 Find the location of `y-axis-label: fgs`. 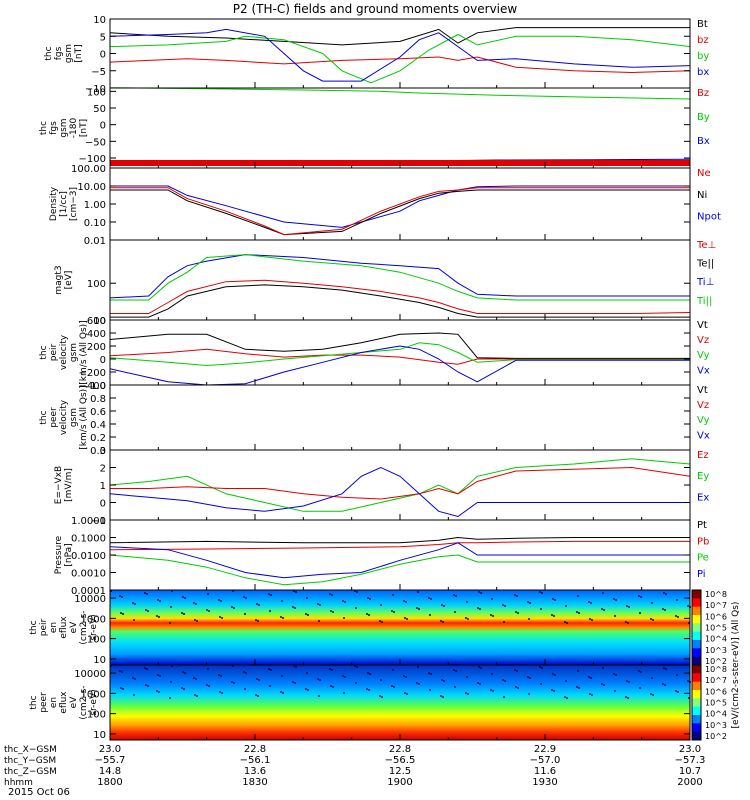

y-axis-label: fgs is located at coordinates (59, 53).